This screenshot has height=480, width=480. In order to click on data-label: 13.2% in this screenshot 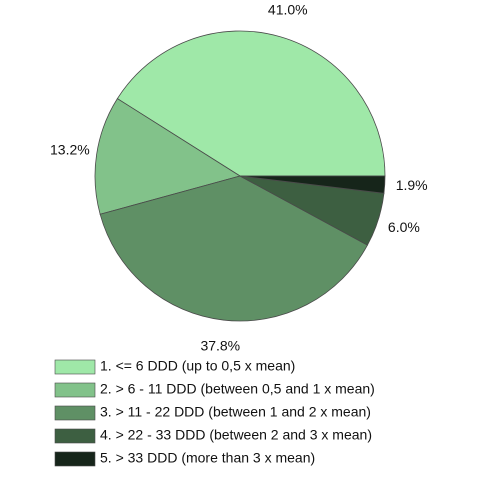, I will do `click(70, 149)`.